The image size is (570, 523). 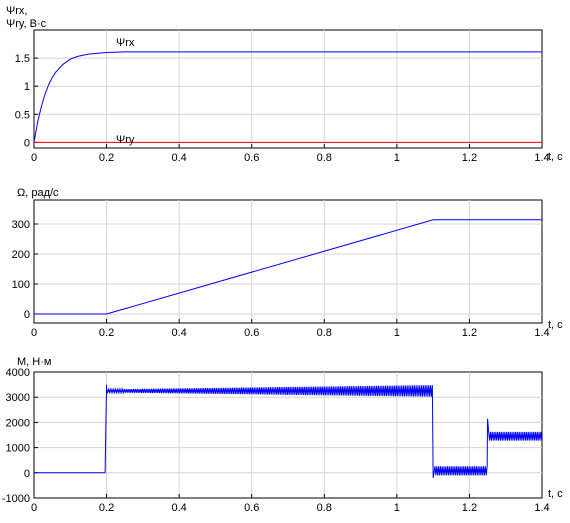 I want to click on speed-xticks: 0 0.2 0.4 0.6 0.8 1 1.2 1.4, so click(x=290, y=329).